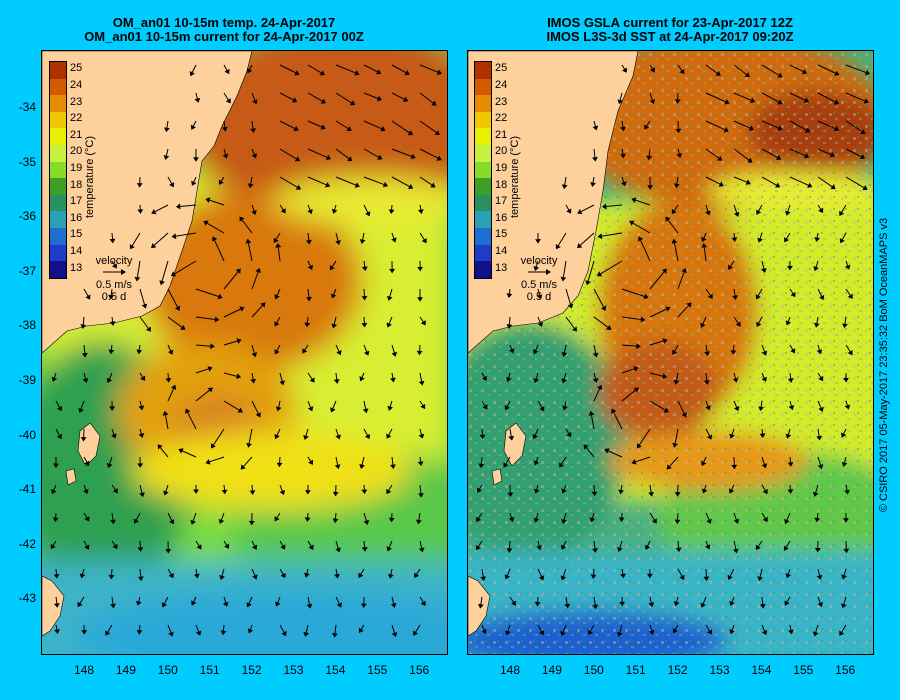 Image resolution: width=900 pixels, height=700 pixels. Describe the element at coordinates (501, 134) in the screenshot. I see `colorbar-tick-label: 21` at that location.